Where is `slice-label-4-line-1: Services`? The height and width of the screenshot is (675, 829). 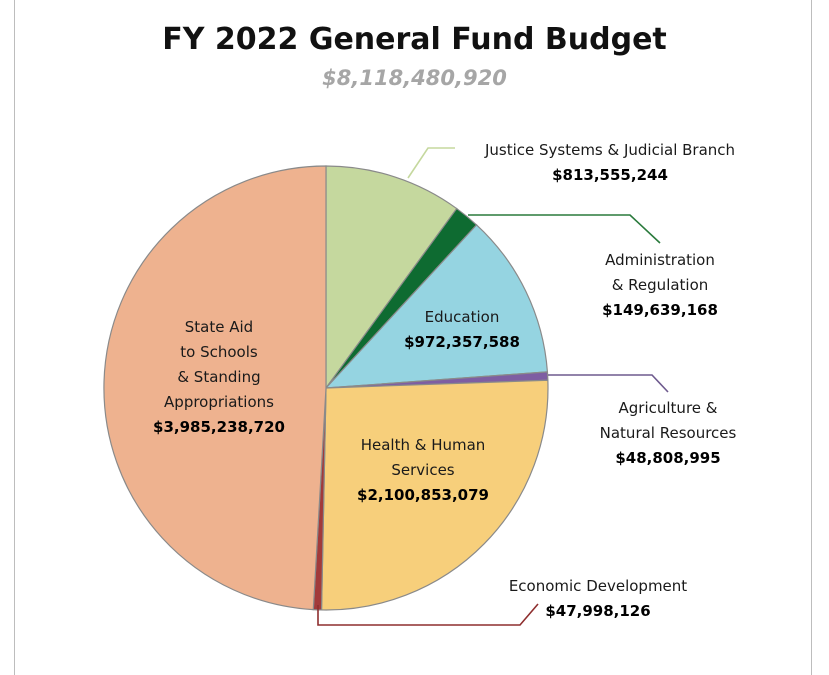 slice-label-4-line-1: Services is located at coordinates (422, 470).